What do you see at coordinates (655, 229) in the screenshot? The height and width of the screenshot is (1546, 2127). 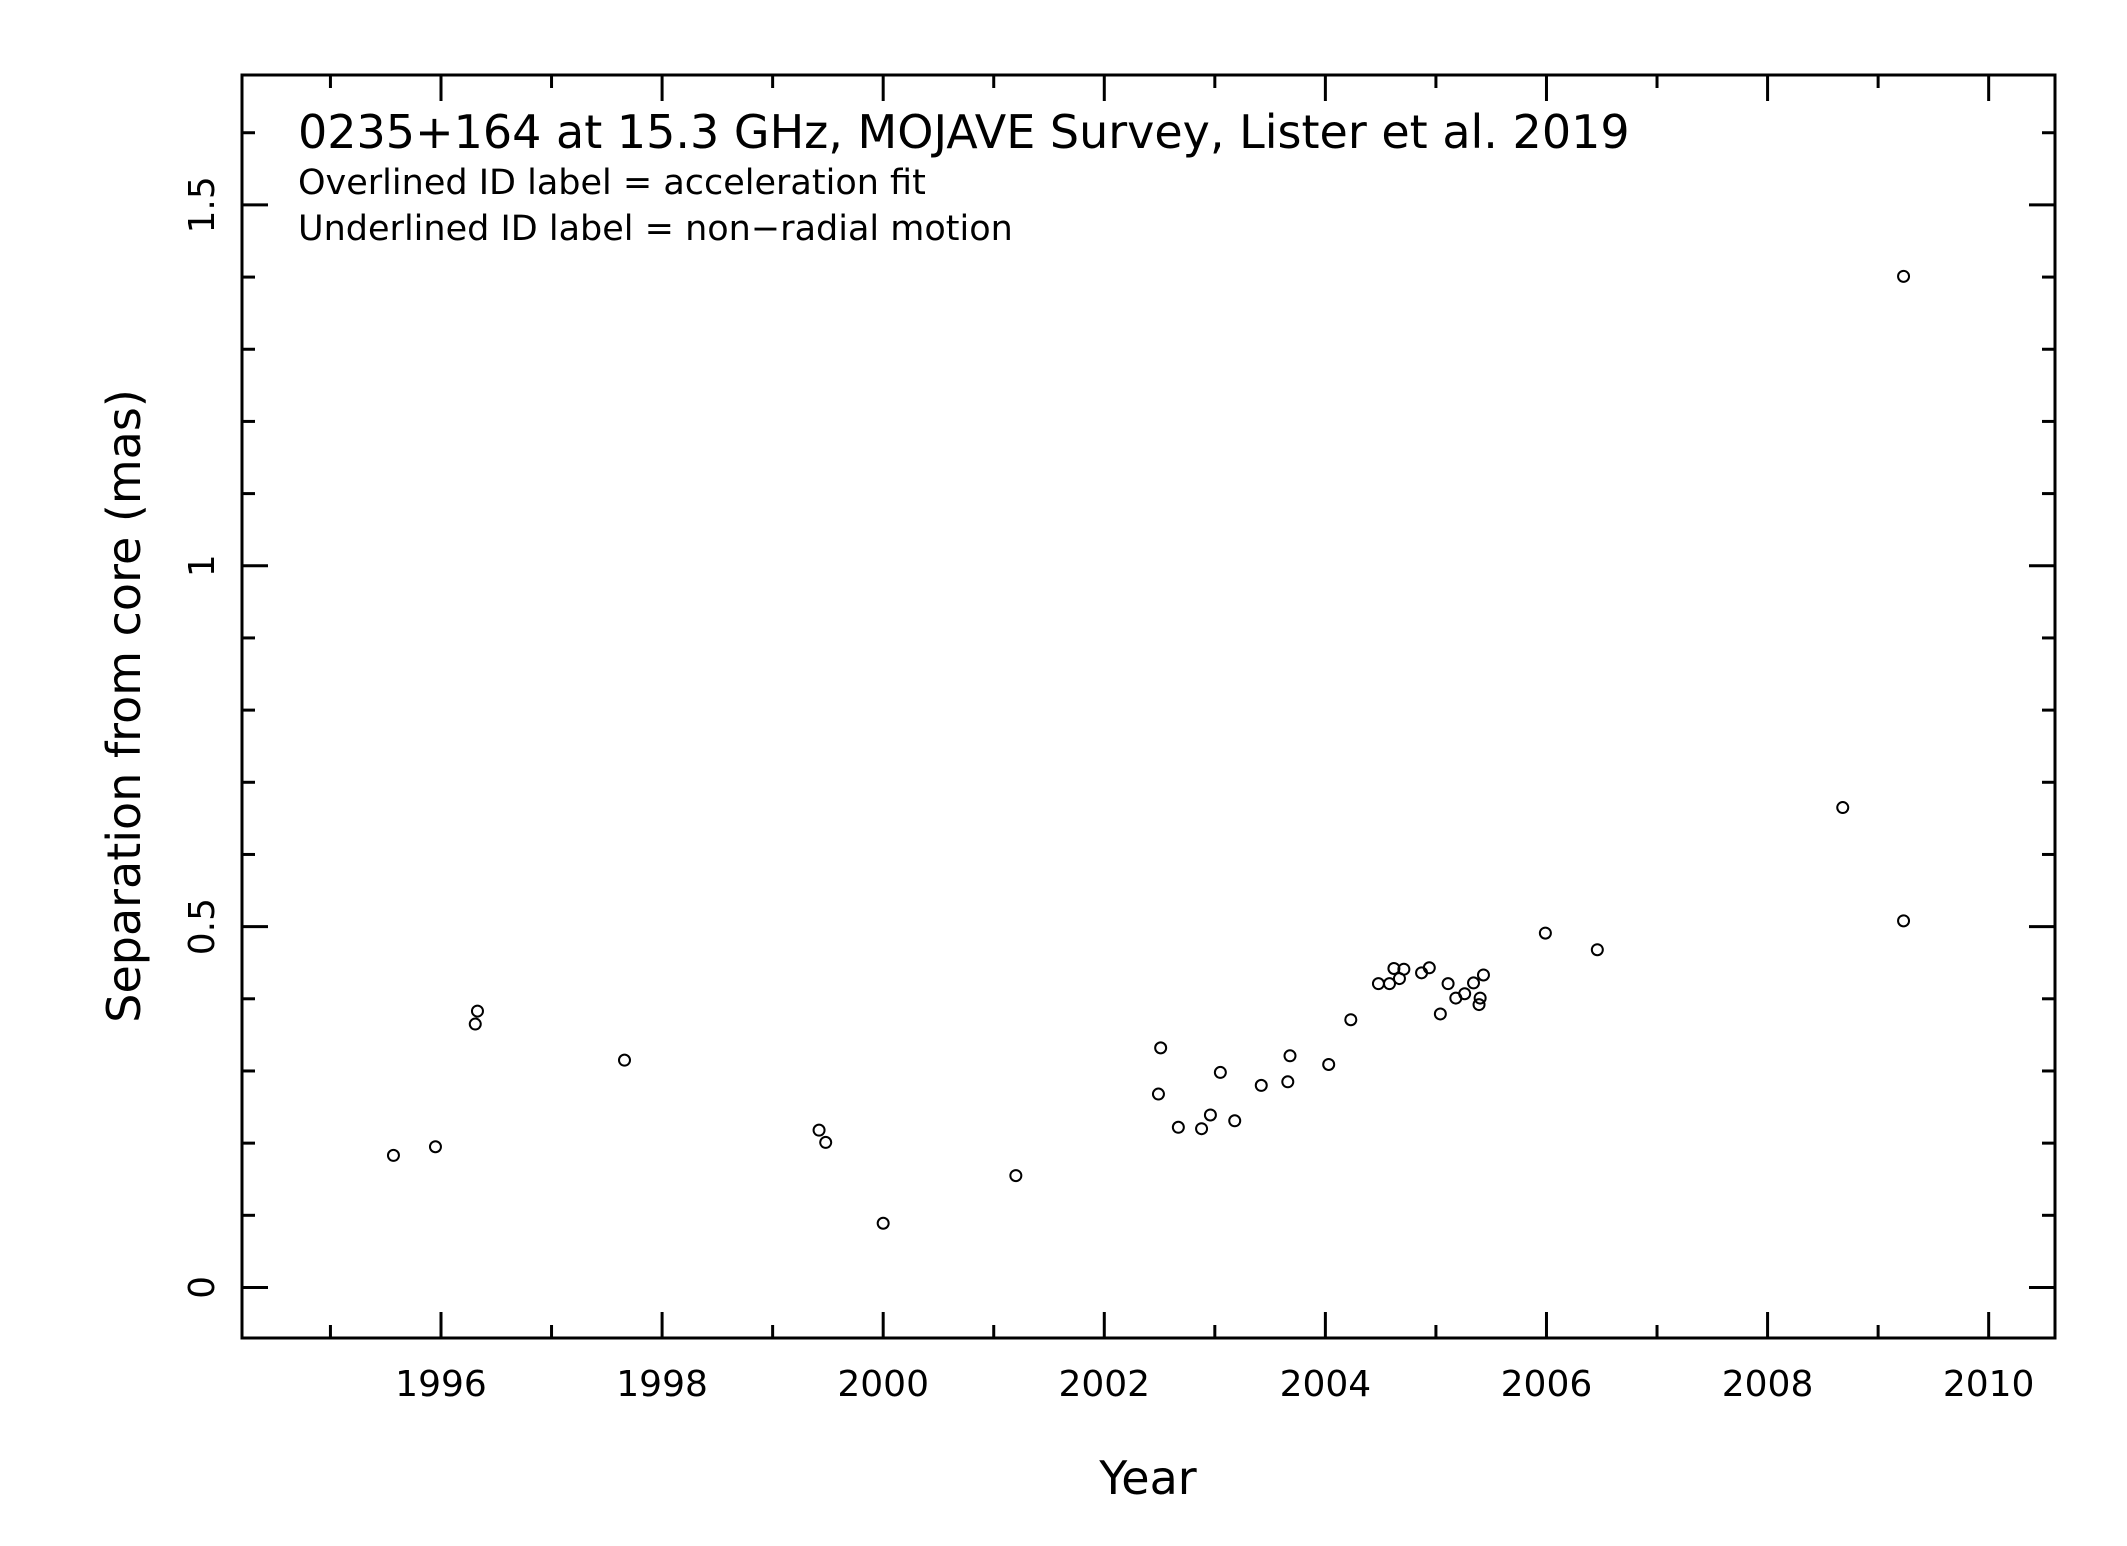 I see `legend-note-underlined: Underlined ID label = non−radial motion` at bounding box center [655, 229].